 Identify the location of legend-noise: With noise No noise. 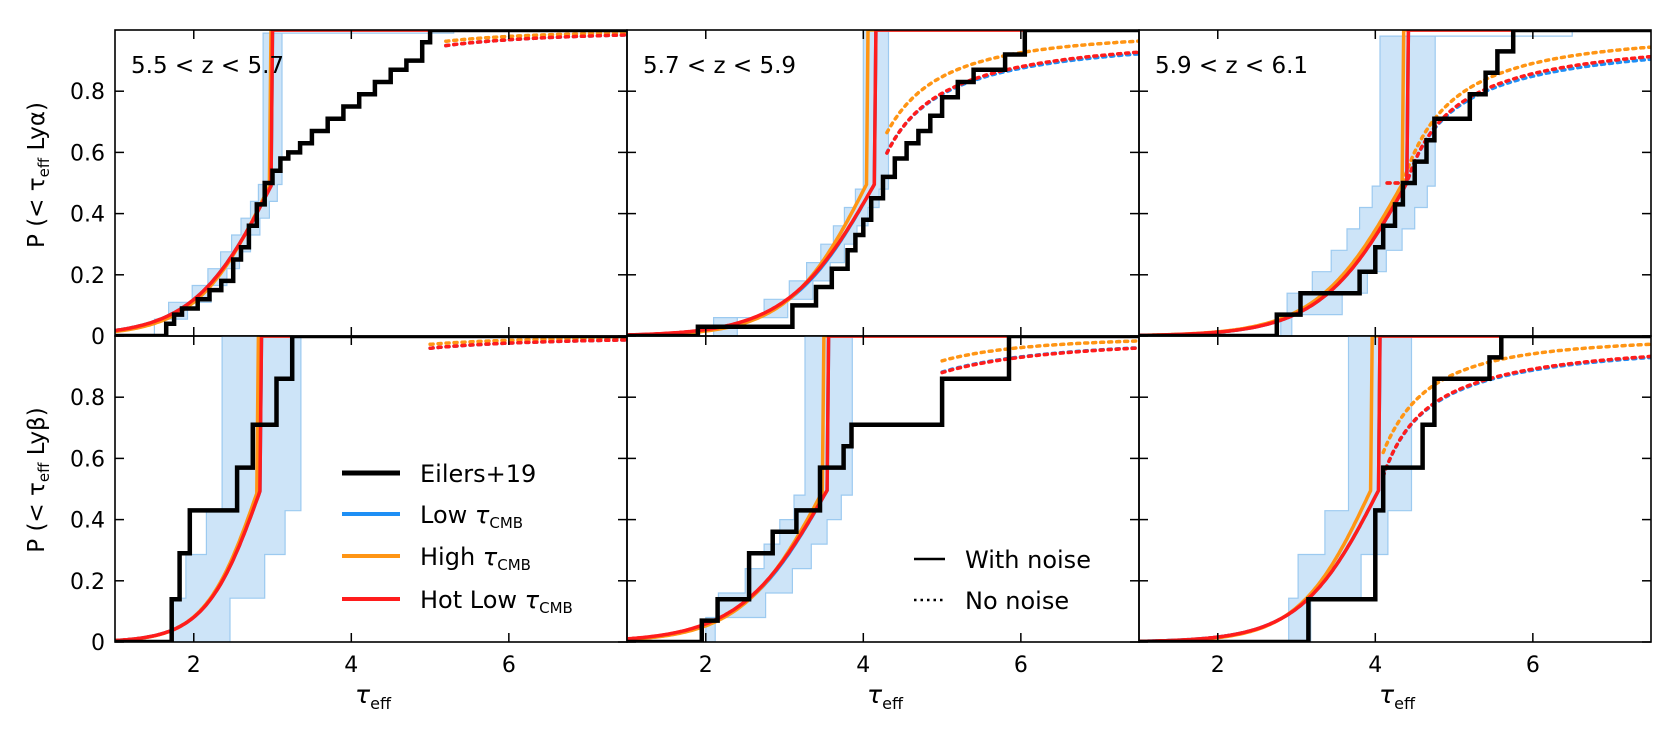
(1002, 580).